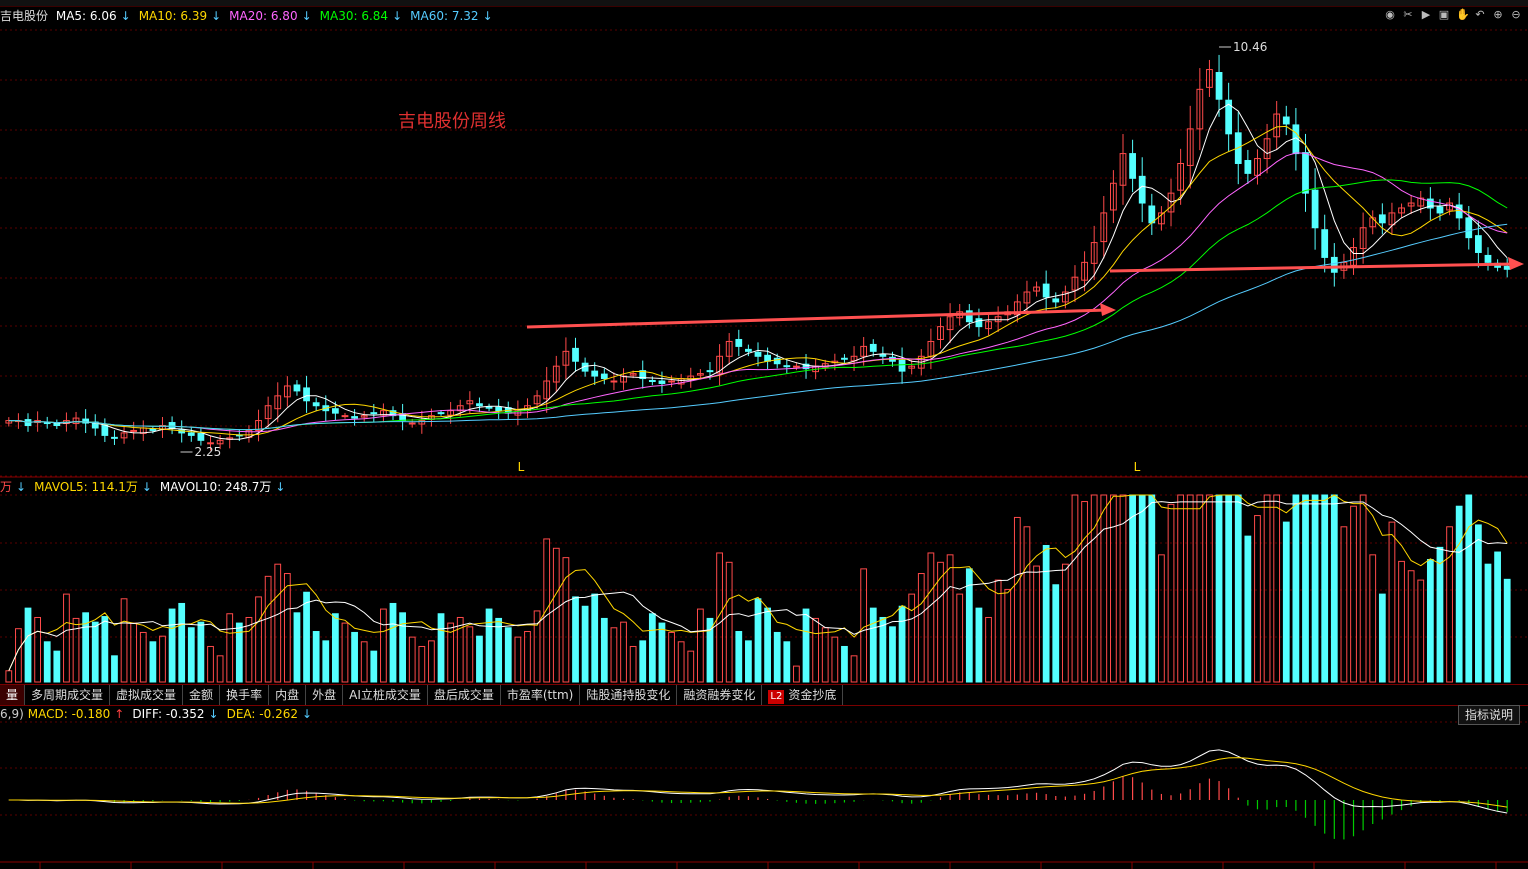 The width and height of the screenshot is (1528, 869). What do you see at coordinates (1108, 309) in the screenshot?
I see `trendline-1-arrowhead` at bounding box center [1108, 309].